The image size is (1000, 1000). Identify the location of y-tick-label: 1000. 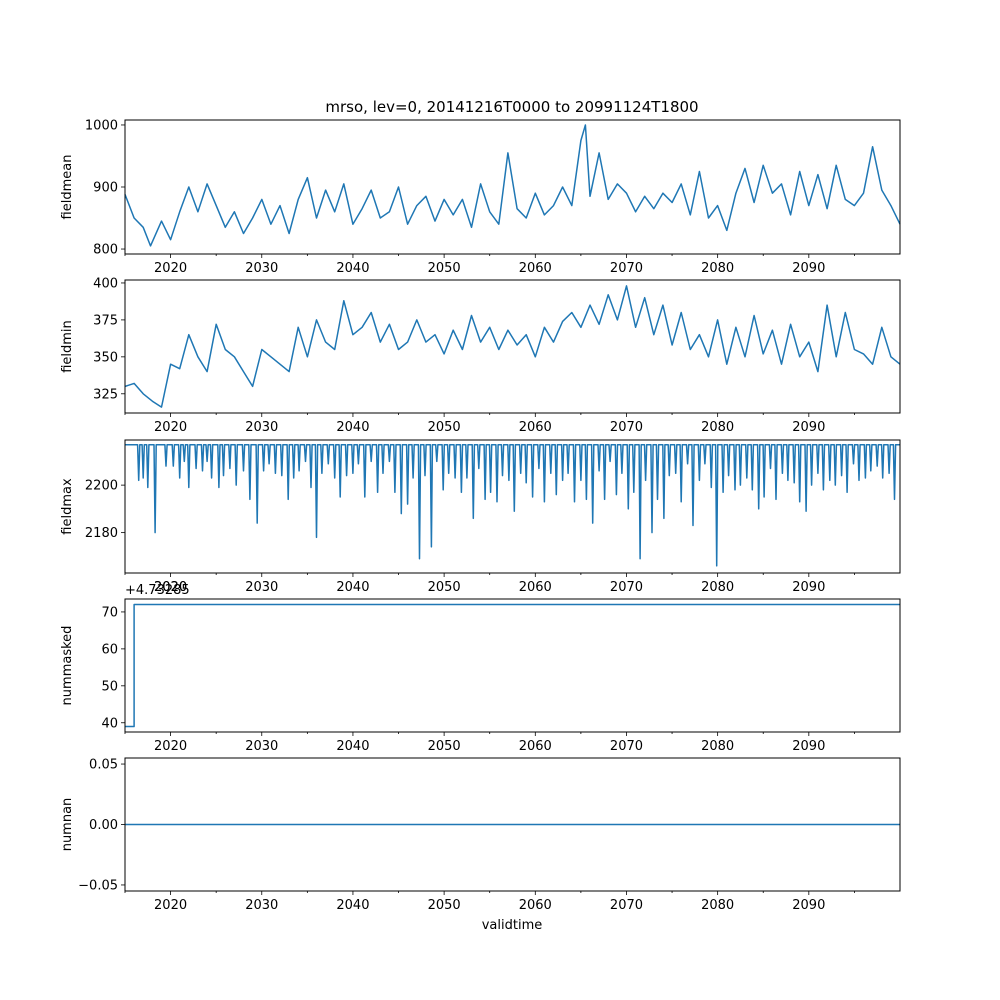
(101, 125).